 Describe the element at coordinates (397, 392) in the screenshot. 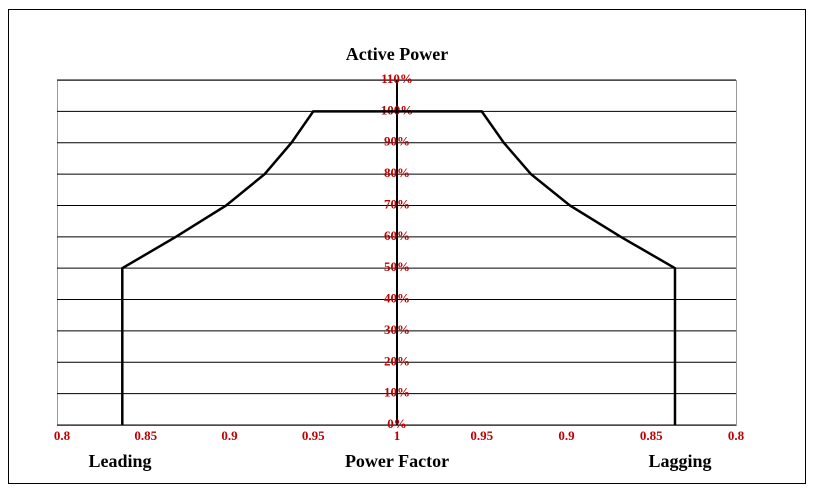

I see `y-tick-label: 10%` at that location.